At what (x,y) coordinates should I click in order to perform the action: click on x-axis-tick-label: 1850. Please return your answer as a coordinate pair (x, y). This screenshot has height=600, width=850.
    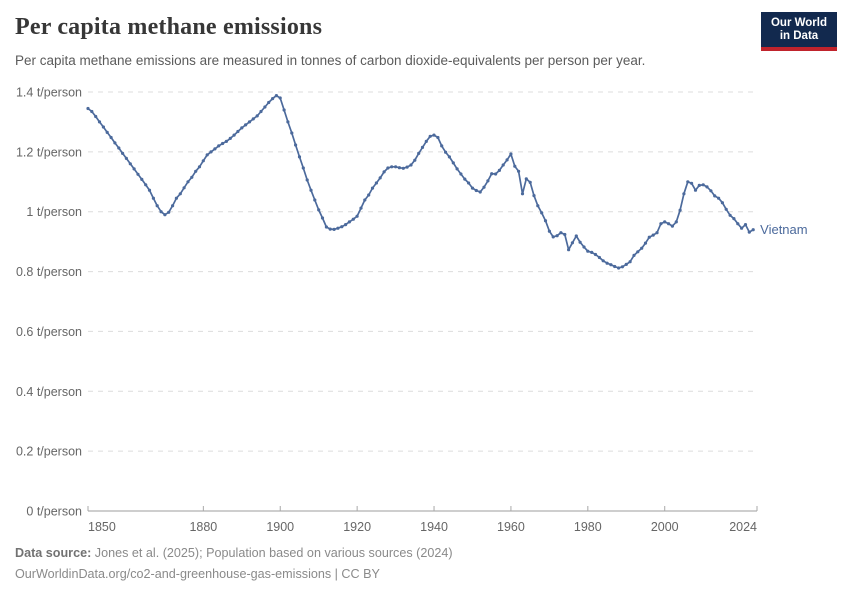
    Looking at the image, I should click on (102, 527).